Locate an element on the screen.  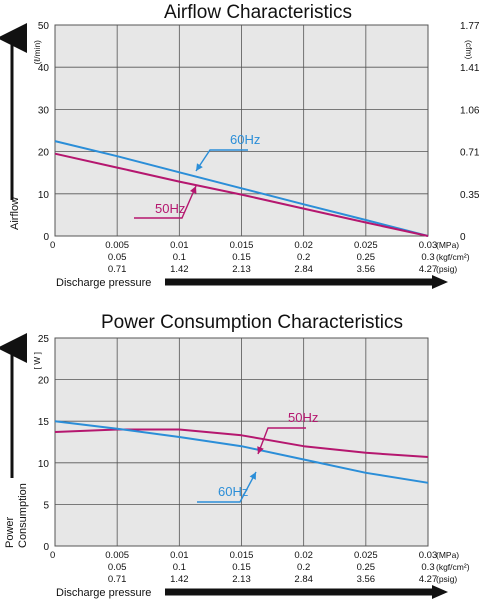
y2-tick-label: 0 is located at coordinates (463, 237).